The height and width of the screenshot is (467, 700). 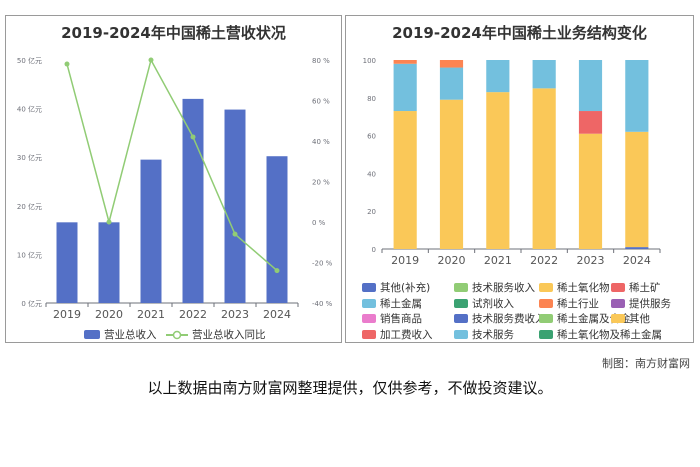 What do you see at coordinates (173, 33) in the screenshot?
I see `revenue-chart-title: 2019-2024年中国稀土营收状况` at bounding box center [173, 33].